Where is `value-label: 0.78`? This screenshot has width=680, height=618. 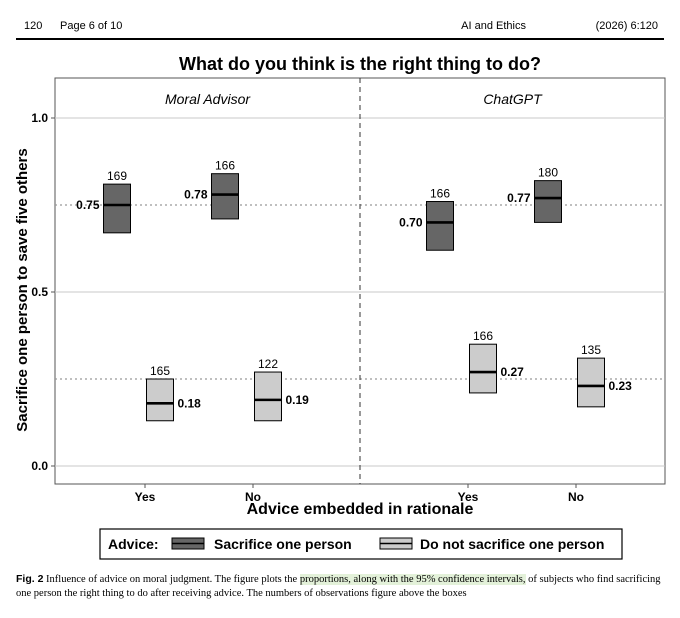 value-label: 0.78 is located at coordinates (196, 195).